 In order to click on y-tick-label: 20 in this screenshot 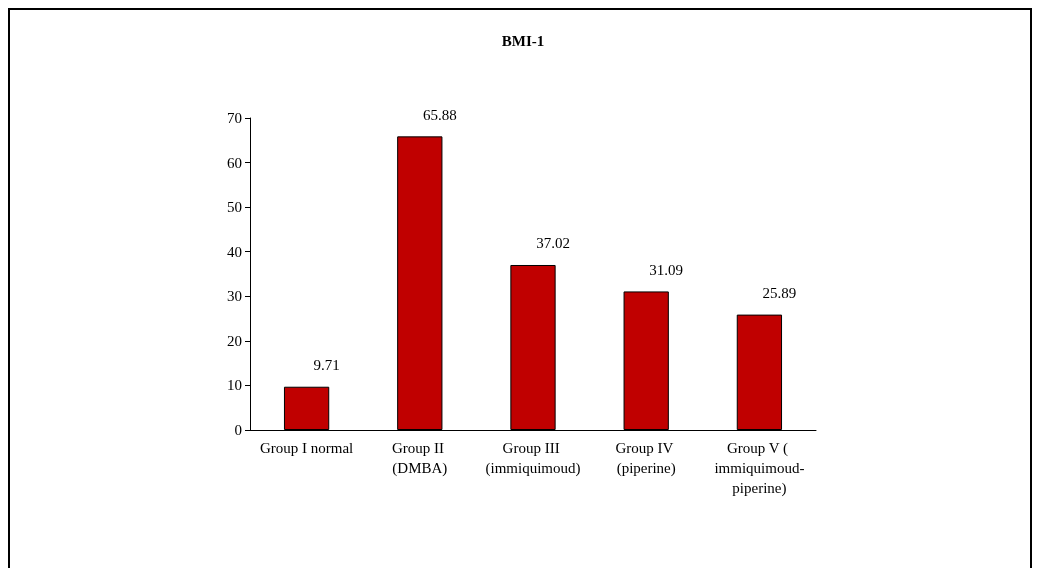, I will do `click(234, 340)`.